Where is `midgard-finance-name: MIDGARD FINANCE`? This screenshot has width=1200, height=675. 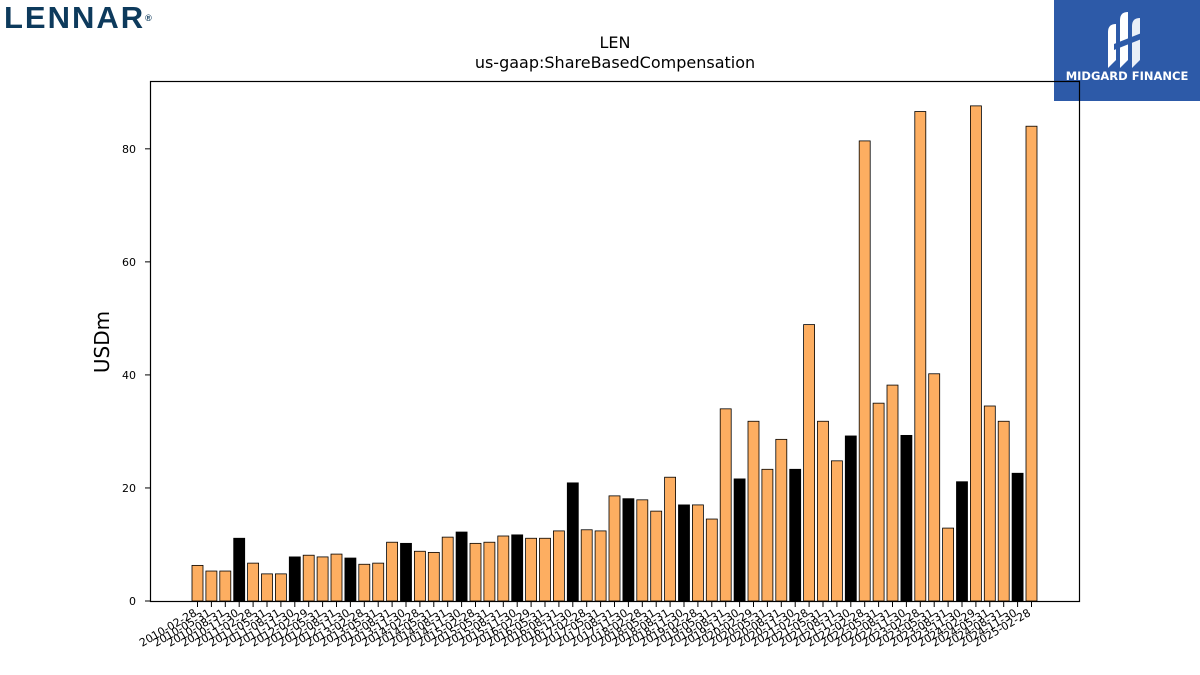 midgard-finance-name: MIDGARD FINANCE is located at coordinates (1127, 76).